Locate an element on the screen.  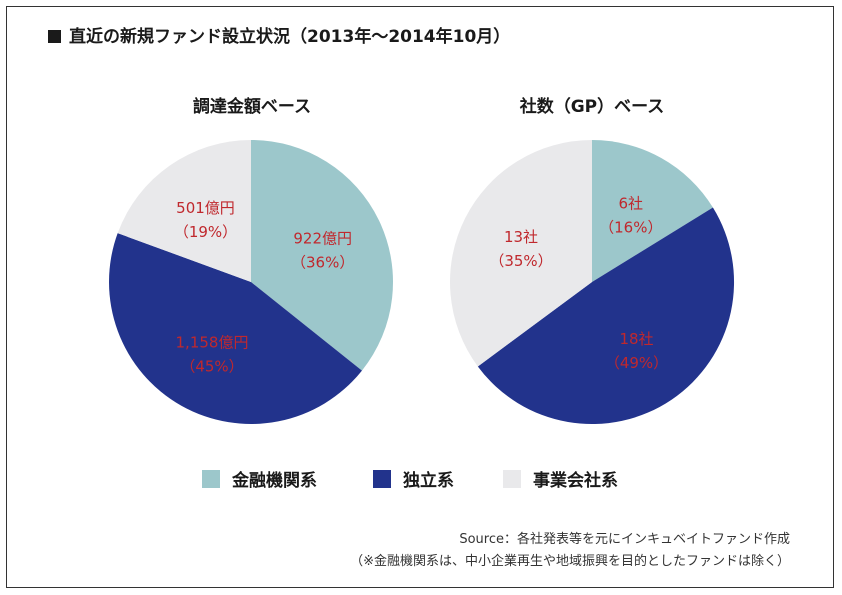
legend-item-independent: 独立系 is located at coordinates (413, 478).